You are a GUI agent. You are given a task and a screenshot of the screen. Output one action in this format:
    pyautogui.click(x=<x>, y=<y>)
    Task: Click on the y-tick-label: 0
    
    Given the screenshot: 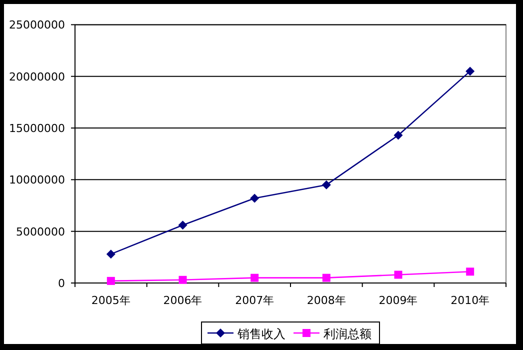 What is the action you would take?
    pyautogui.click(x=61, y=283)
    